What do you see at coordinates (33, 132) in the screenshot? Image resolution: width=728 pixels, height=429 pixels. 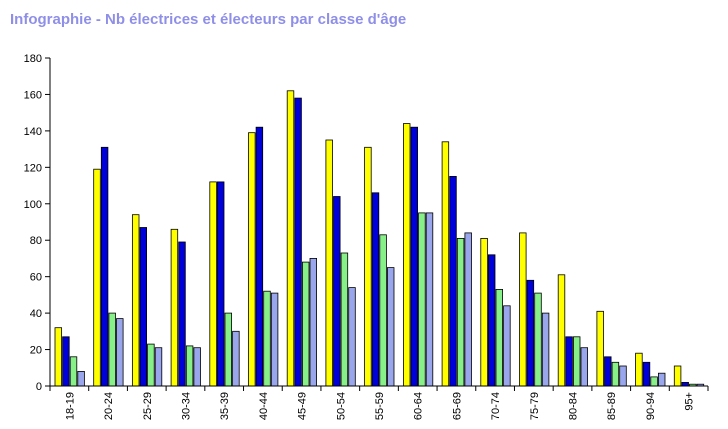 I see `y-tick-label-140: 140` at bounding box center [33, 132].